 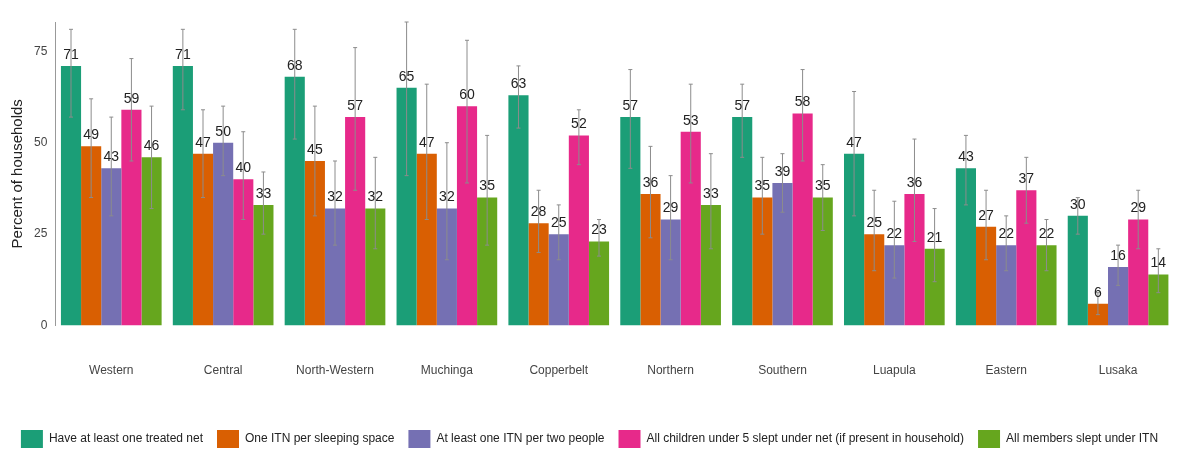 What do you see at coordinates (111, 370) in the screenshot?
I see `x-tick-label: Western` at bounding box center [111, 370].